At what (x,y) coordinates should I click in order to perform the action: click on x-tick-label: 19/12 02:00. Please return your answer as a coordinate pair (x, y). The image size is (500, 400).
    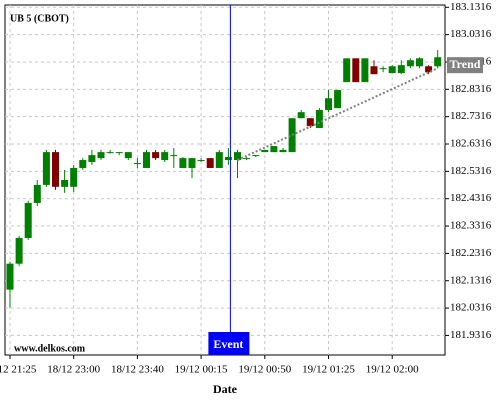
    Looking at the image, I should click on (392, 370).